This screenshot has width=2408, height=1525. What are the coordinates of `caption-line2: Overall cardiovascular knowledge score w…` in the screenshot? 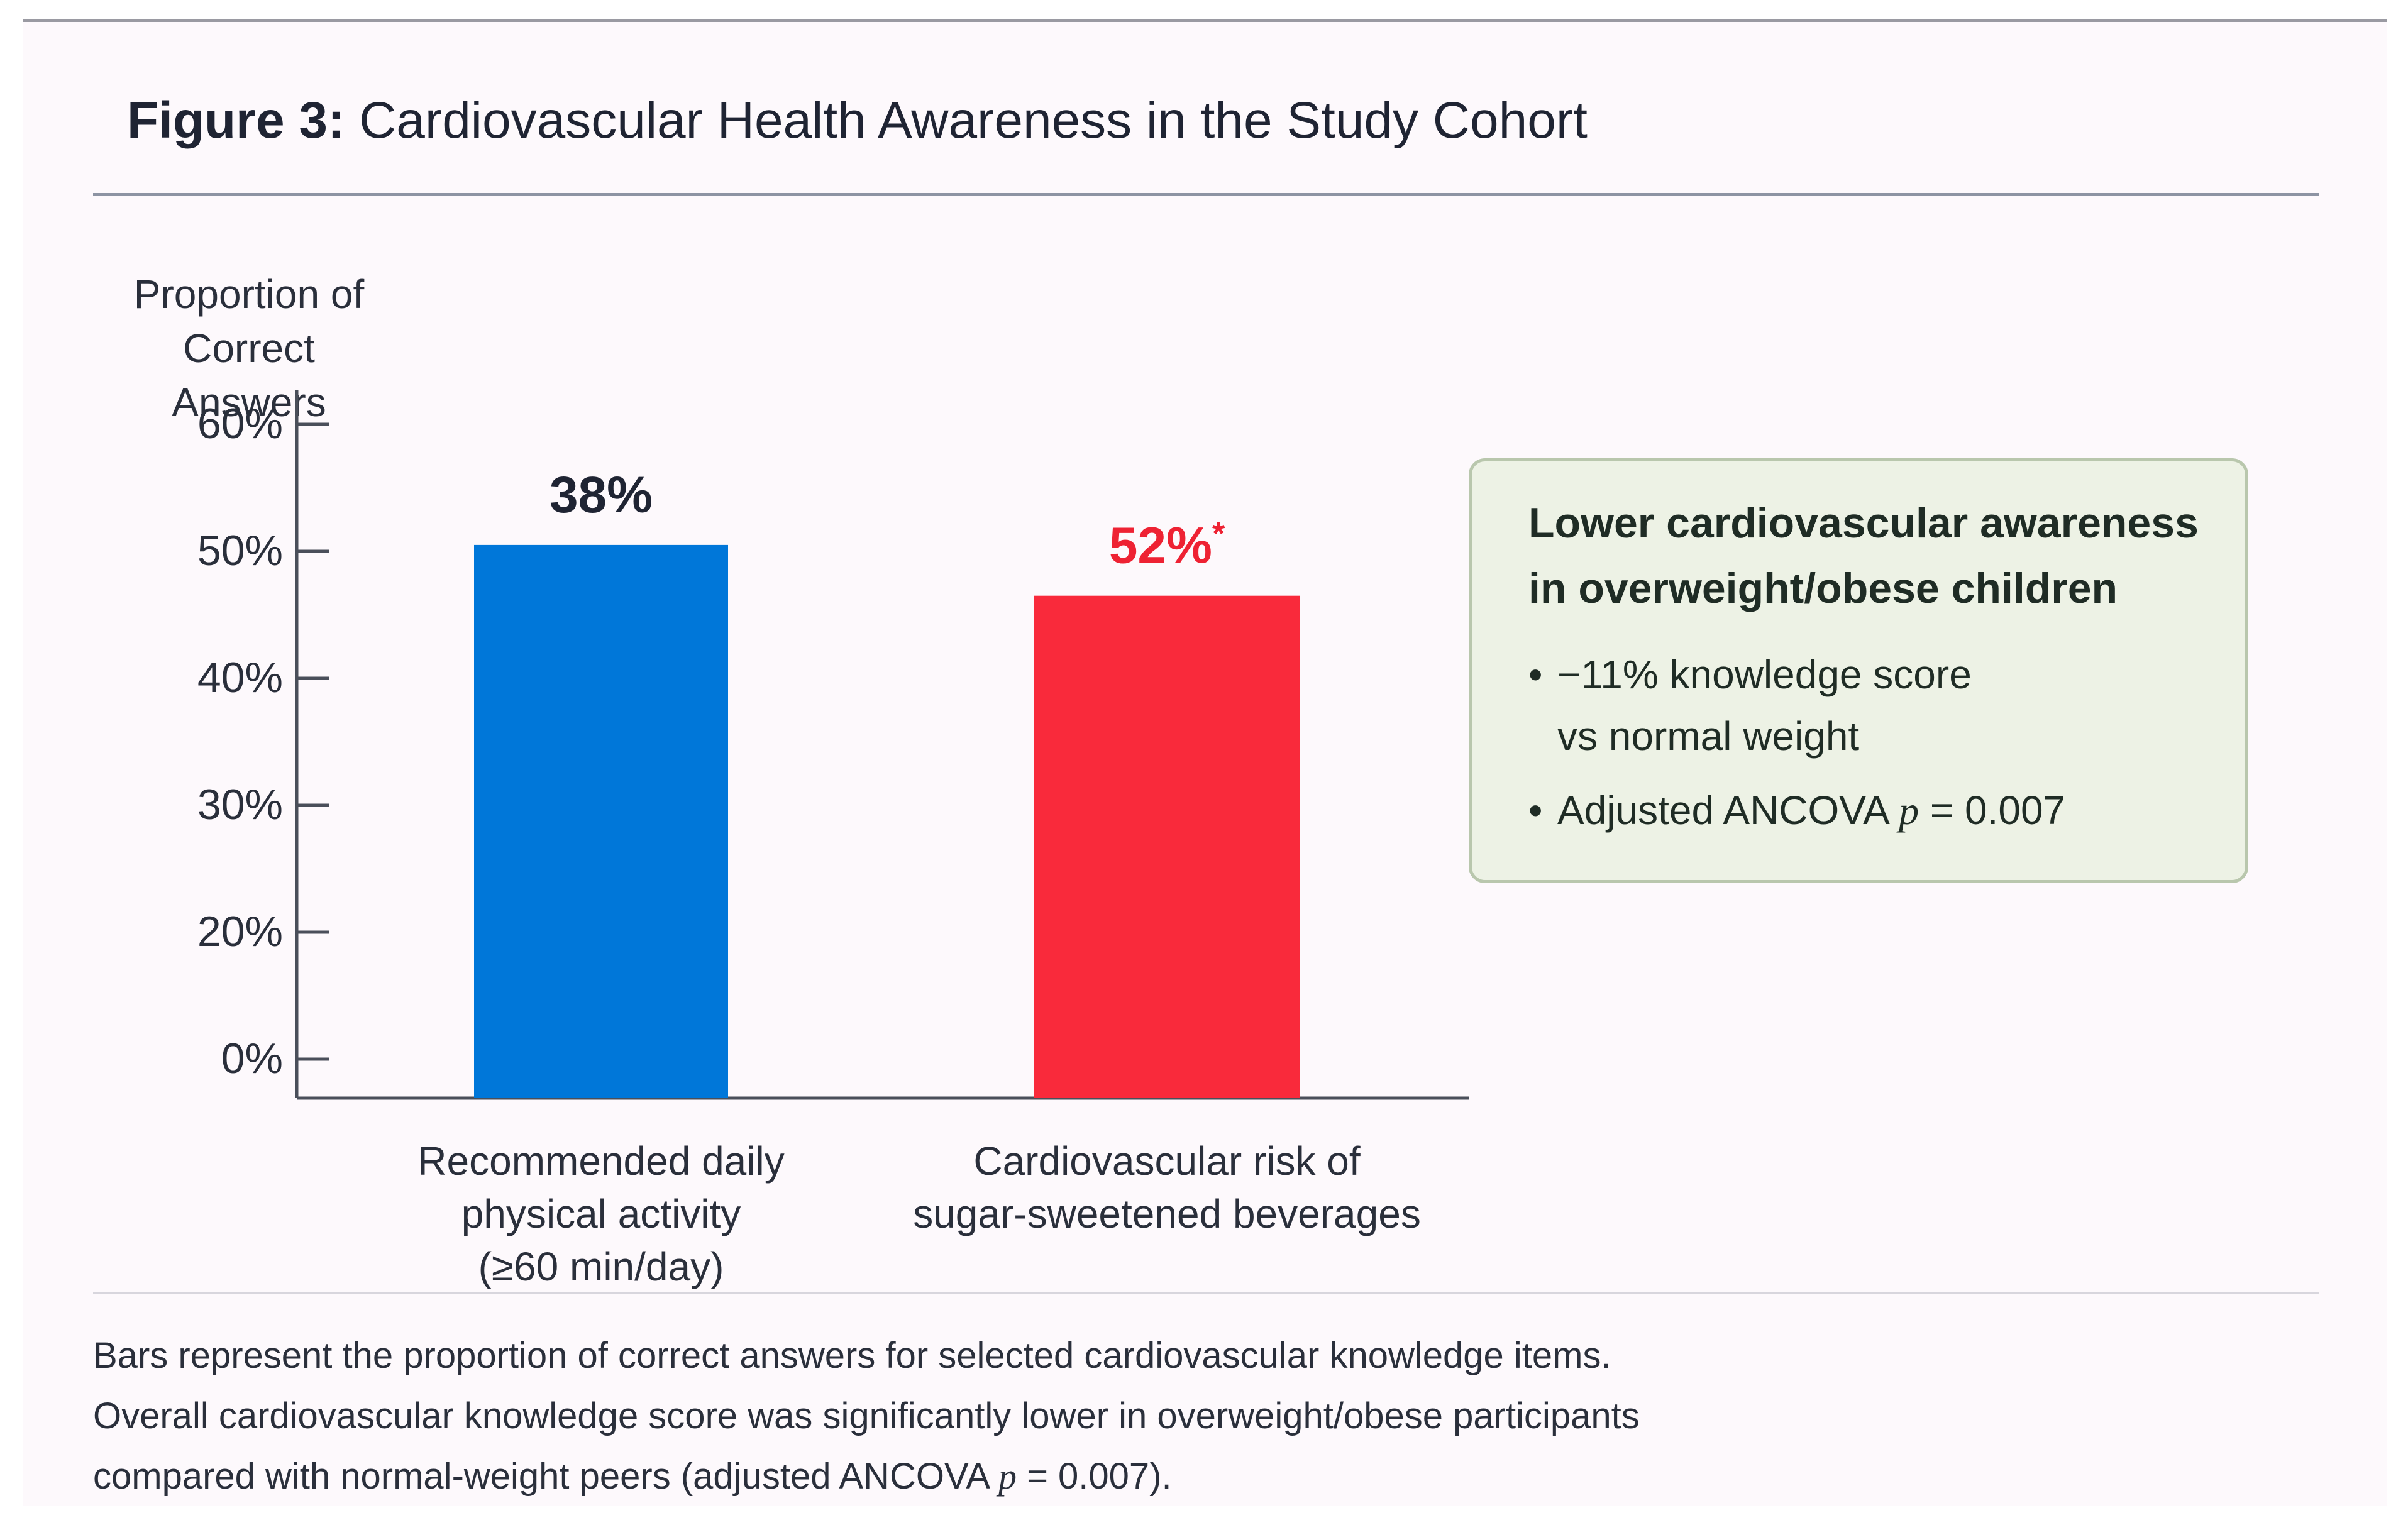 It's located at (866, 1416).